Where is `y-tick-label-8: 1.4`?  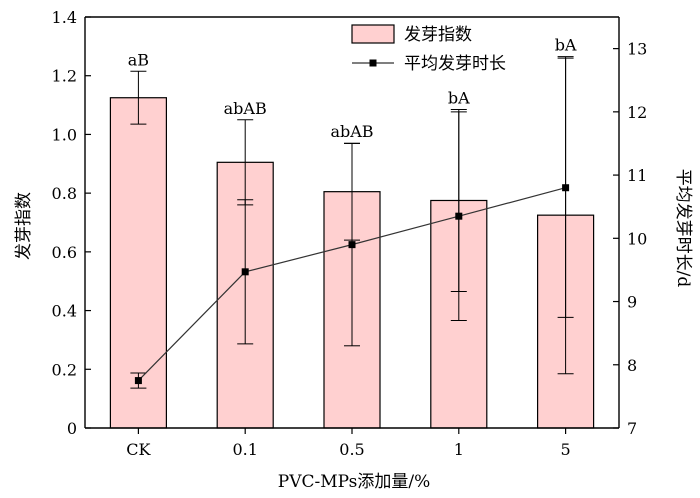
y-tick-label-8: 1.4 is located at coordinates (64, 17).